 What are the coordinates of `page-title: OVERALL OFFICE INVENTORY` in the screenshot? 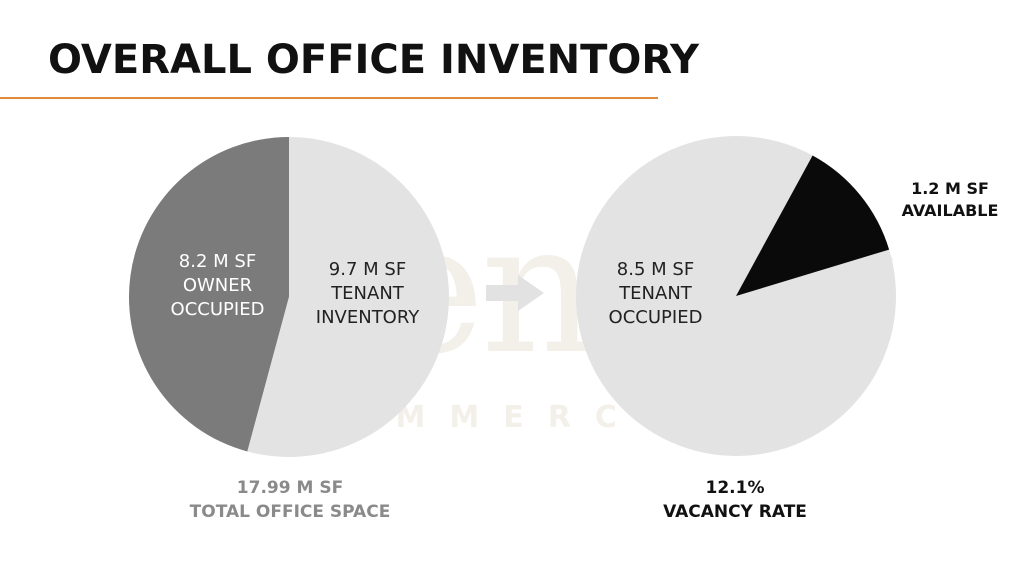 It's located at (373, 60).